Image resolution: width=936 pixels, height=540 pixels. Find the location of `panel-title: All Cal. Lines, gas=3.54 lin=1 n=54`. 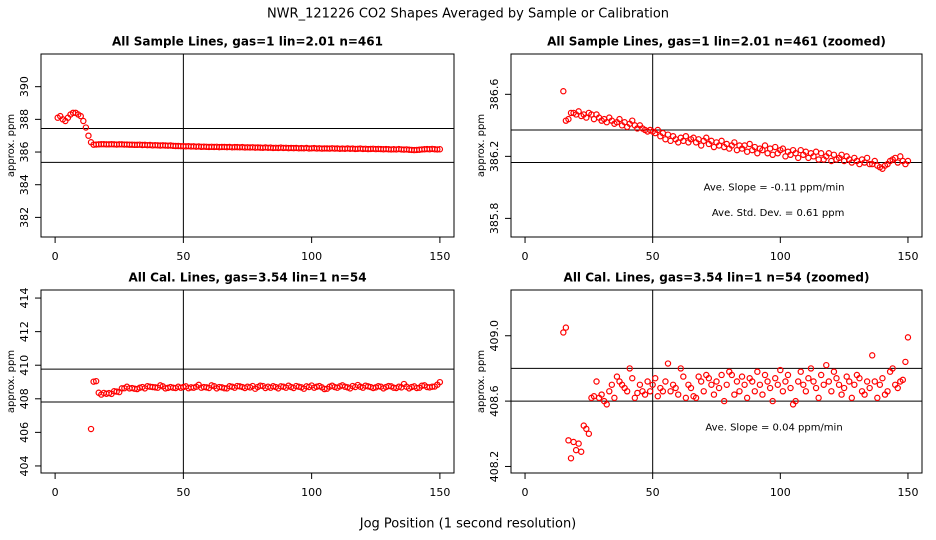

panel-title: All Cal. Lines, gas=3.54 lin=1 n=54 is located at coordinates (247, 278).